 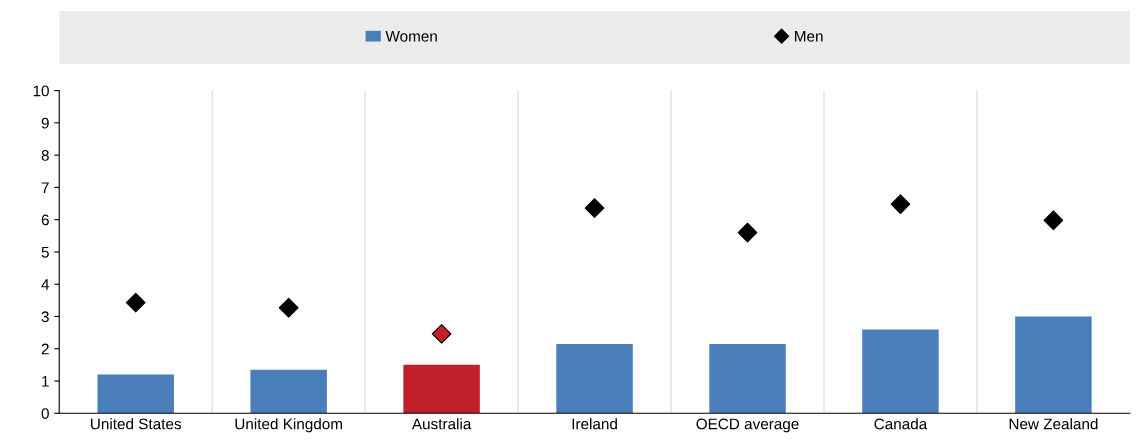 What do you see at coordinates (45, 284) in the screenshot?
I see `y-tick-label: 4` at bounding box center [45, 284].